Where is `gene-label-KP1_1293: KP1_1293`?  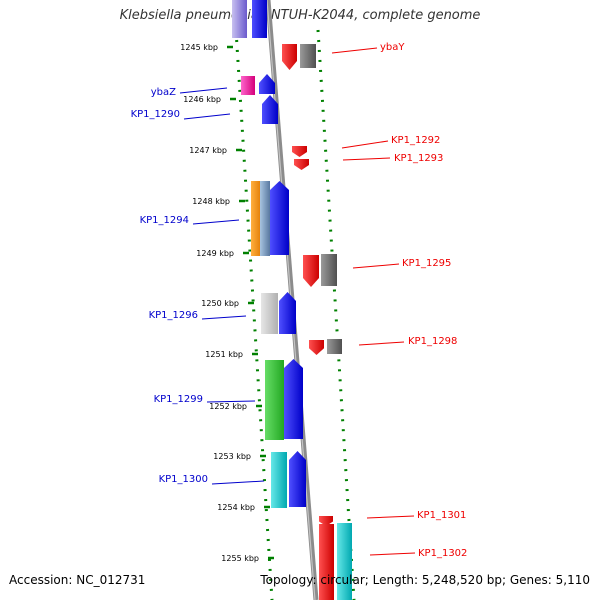
gene-label-KP1_1293: KP1_1293 is located at coordinates (418, 158).